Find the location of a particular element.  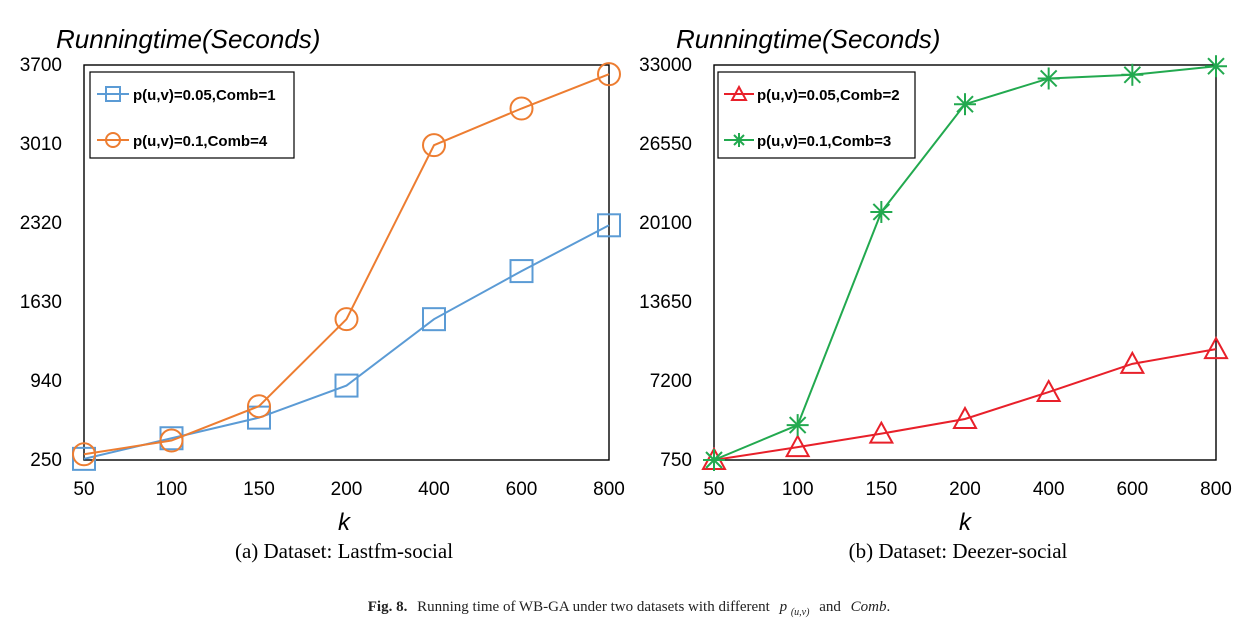

triangle-marker-icon is located at coordinates (739, 92).